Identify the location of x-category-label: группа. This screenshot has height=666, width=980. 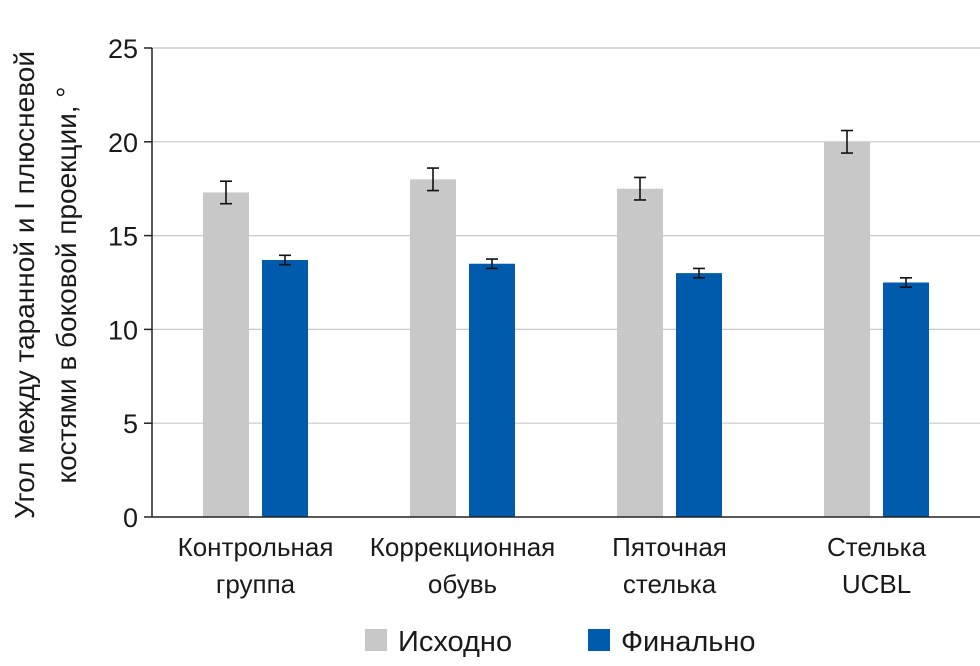
(256, 584).